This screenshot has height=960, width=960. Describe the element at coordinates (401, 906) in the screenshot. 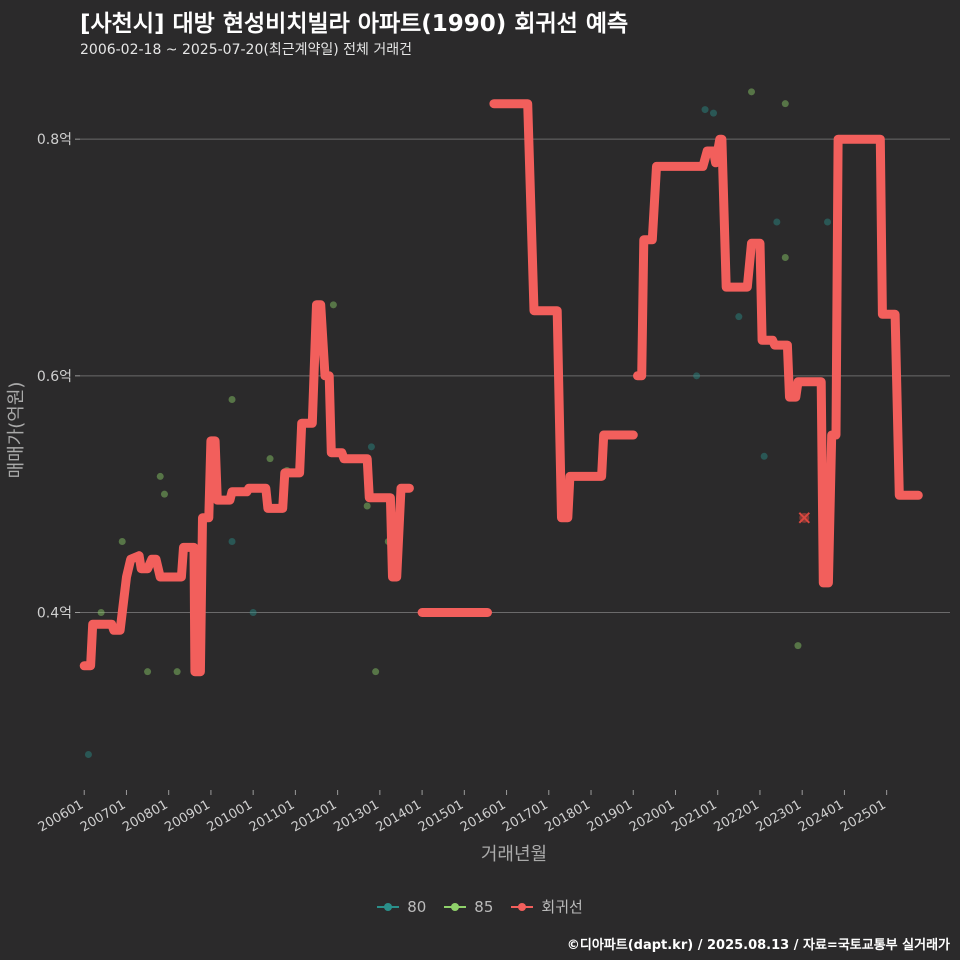

I see `legend-item-80: 80` at that location.